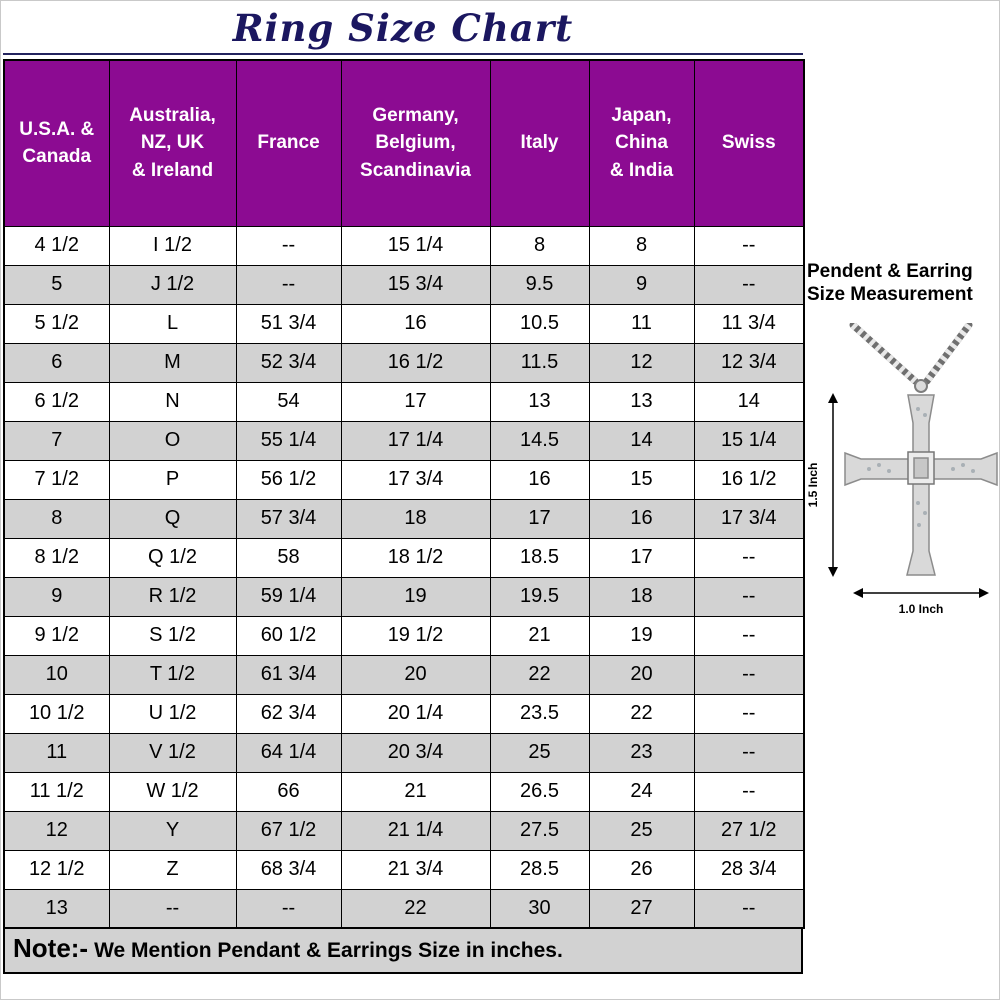 This screenshot has height=1000, width=1000. Describe the element at coordinates (415, 284) in the screenshot. I see `table-cell: 15 3/4` at that location.